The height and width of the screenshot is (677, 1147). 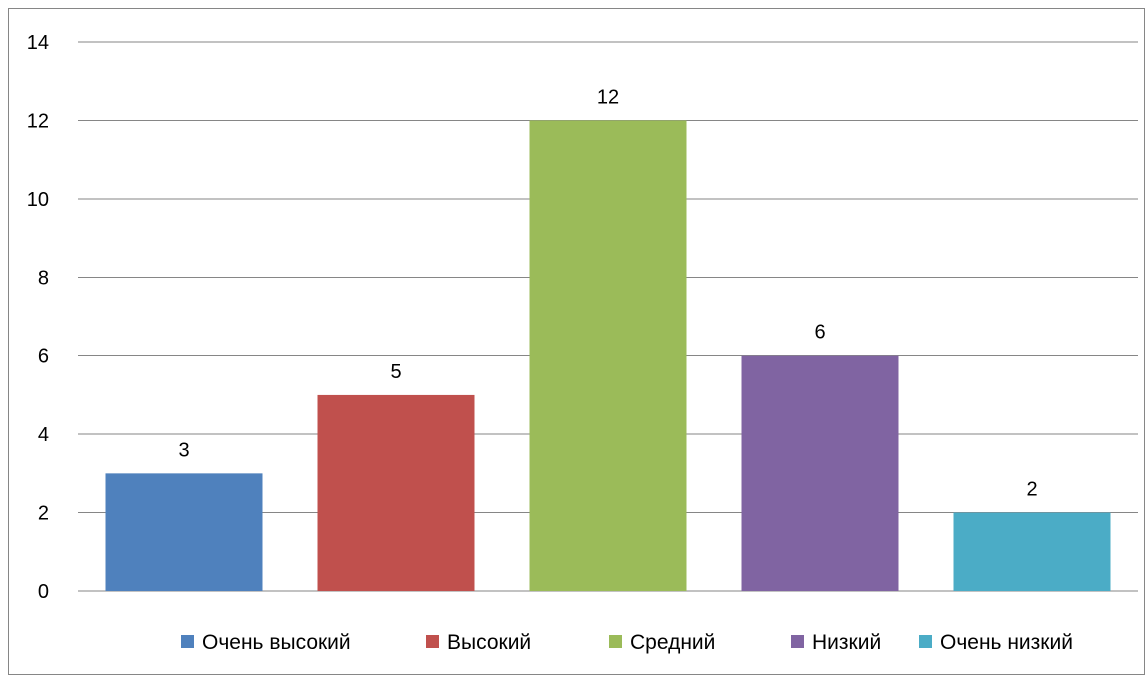 What do you see at coordinates (846, 642) in the screenshot?
I see `legend-label-4: Низкий` at bounding box center [846, 642].